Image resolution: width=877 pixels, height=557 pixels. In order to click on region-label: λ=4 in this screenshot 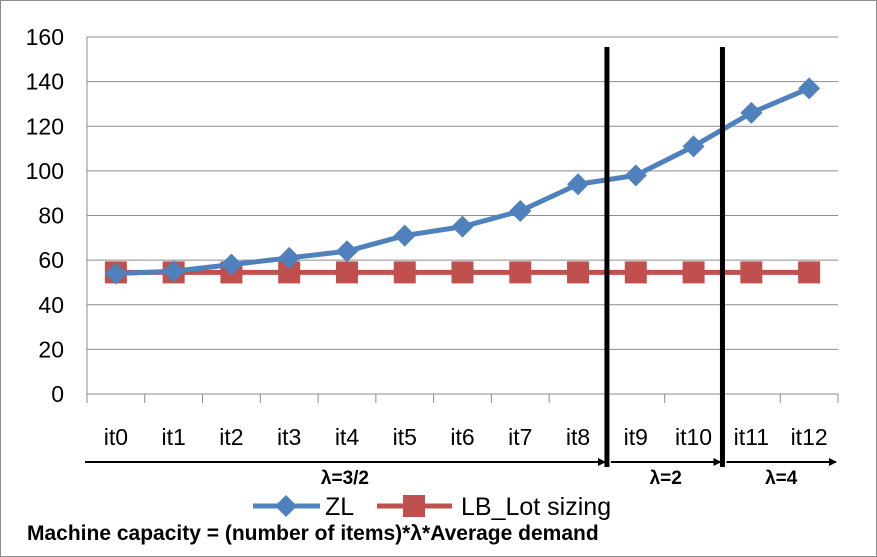, I will do `click(781, 478)`.